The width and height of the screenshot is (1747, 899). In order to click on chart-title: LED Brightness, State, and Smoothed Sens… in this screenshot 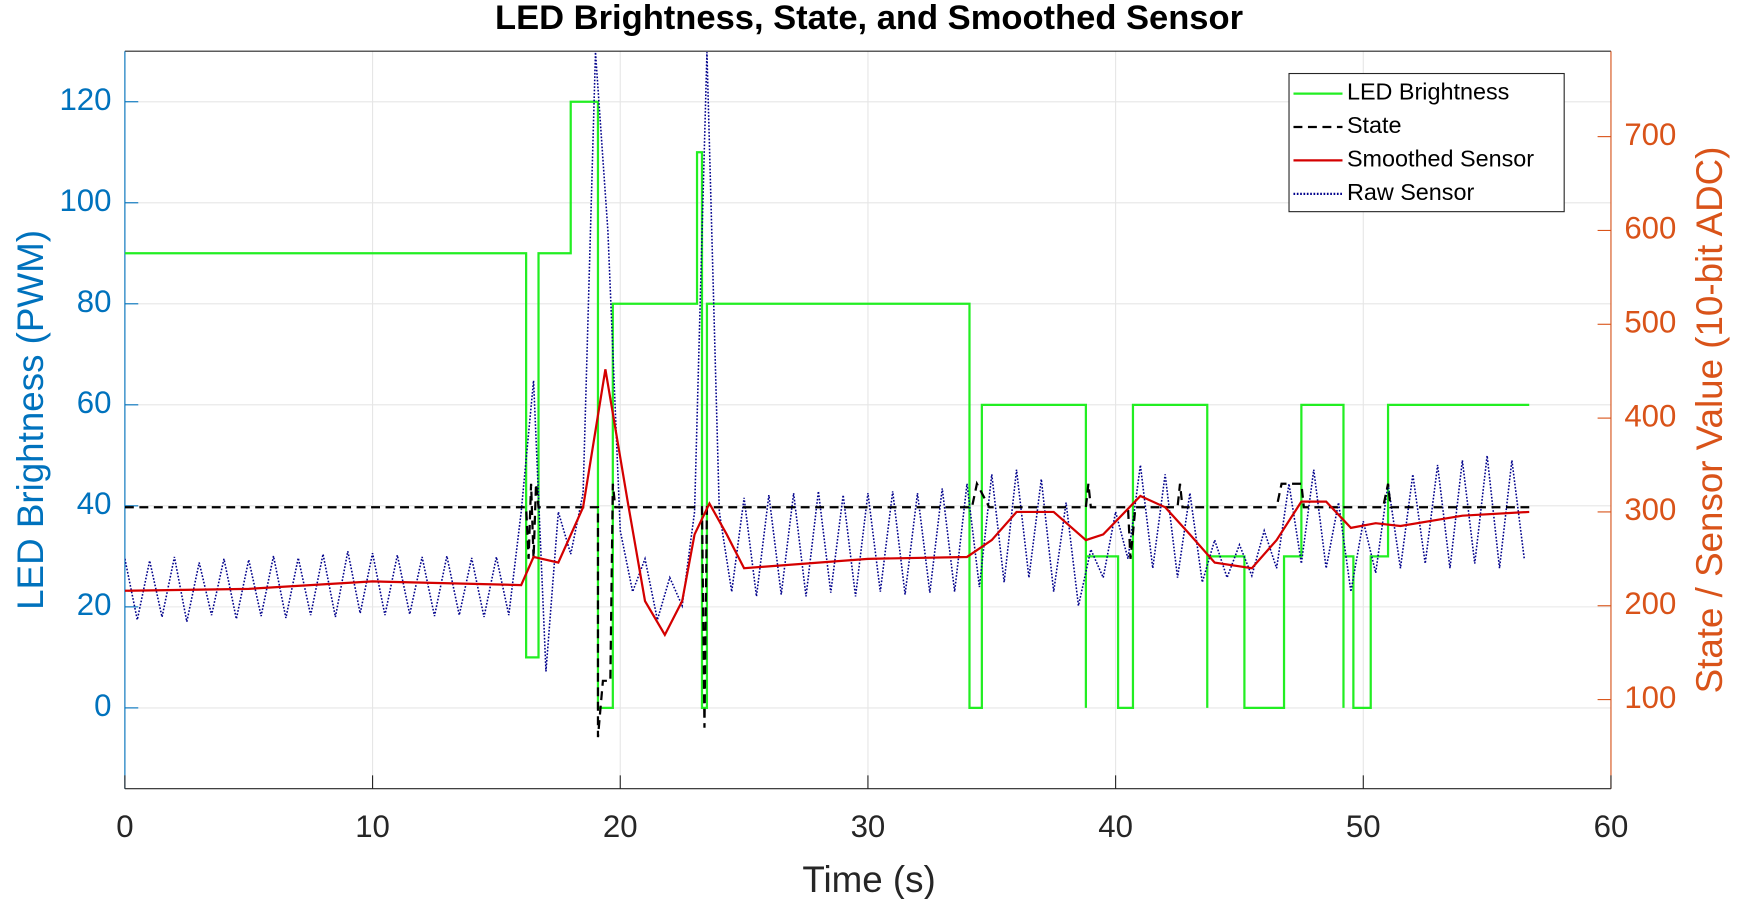, I will do `click(869, 18)`.